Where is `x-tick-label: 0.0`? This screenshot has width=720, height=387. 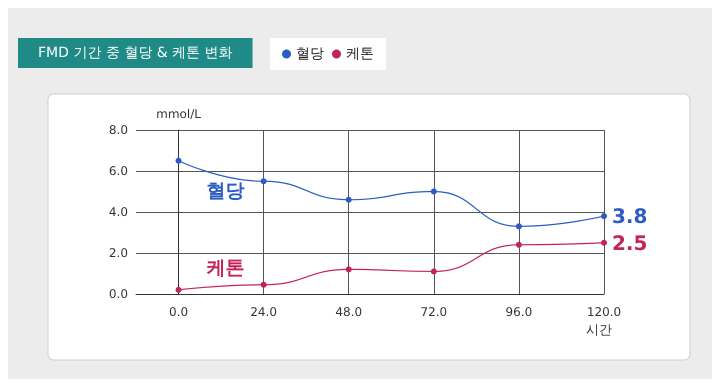 x-tick-label: 0.0 is located at coordinates (178, 312).